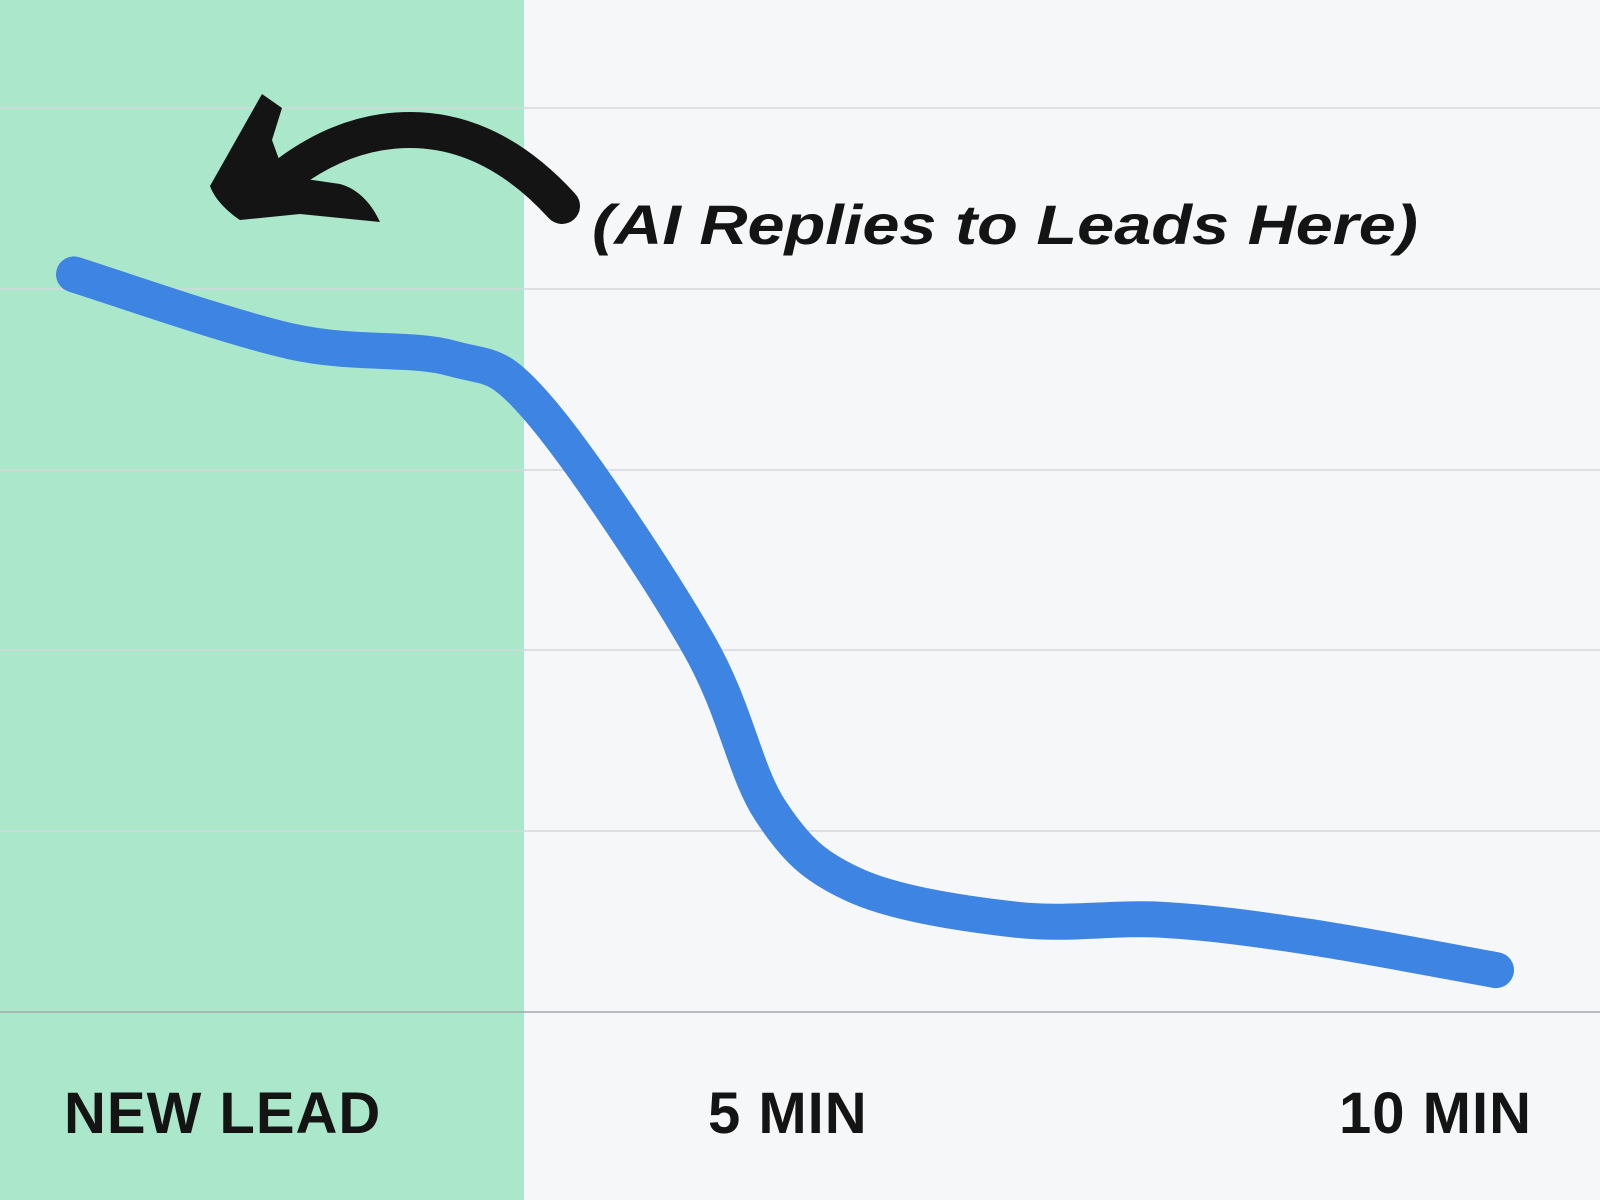  I want to click on x-tick-labels: NEW LEAD 5 MIN 10 MIN, so click(798, 1113).